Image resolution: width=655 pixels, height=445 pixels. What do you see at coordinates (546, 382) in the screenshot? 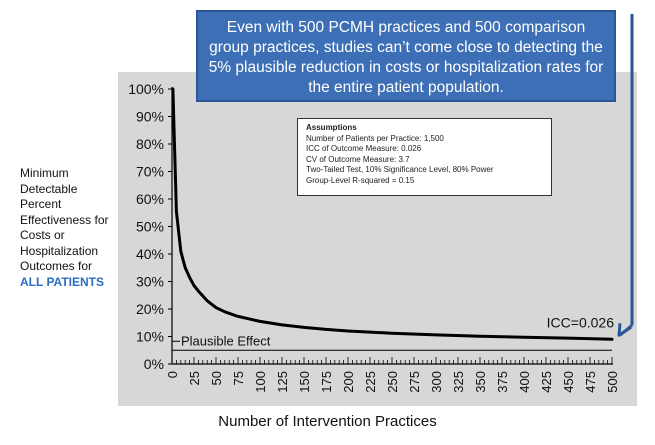
I see `x-tick-label: 425` at bounding box center [546, 382].